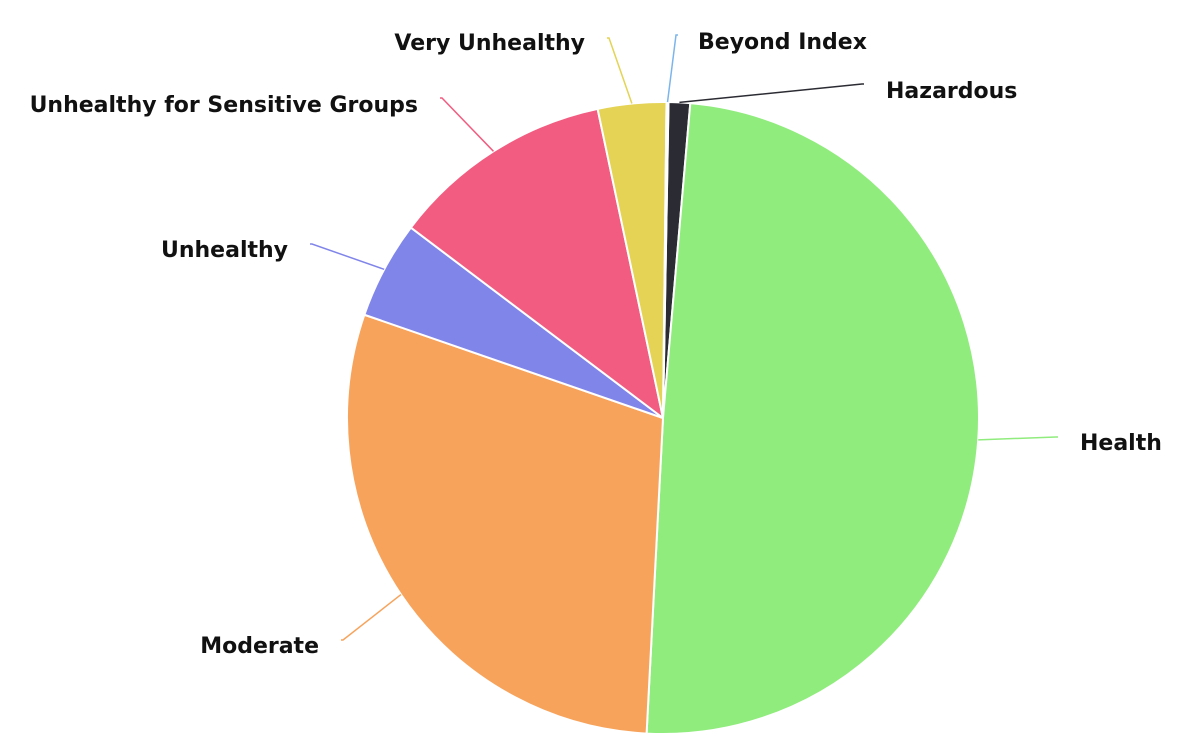 The height and width of the screenshot is (748, 1200). I want to click on connector-hazardous, so click(771, 93).